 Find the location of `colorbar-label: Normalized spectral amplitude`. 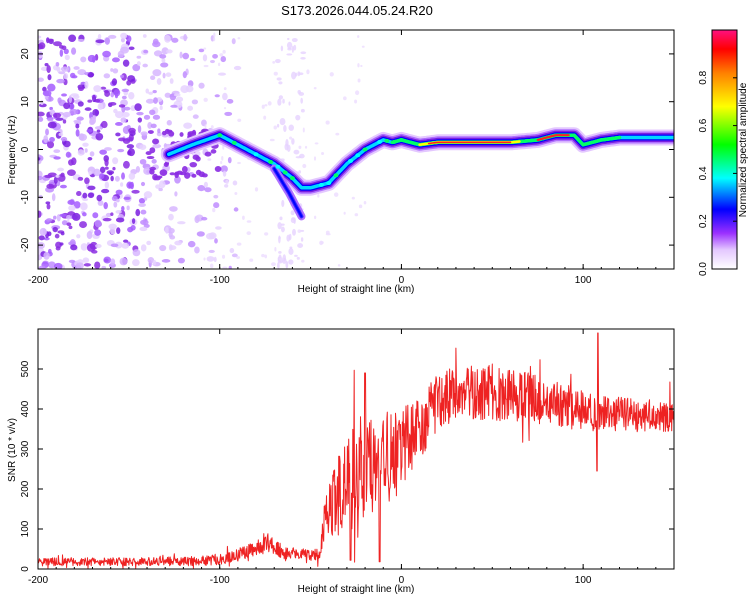

colorbar-label: Normalized spectral amplitude is located at coordinates (743, 149).